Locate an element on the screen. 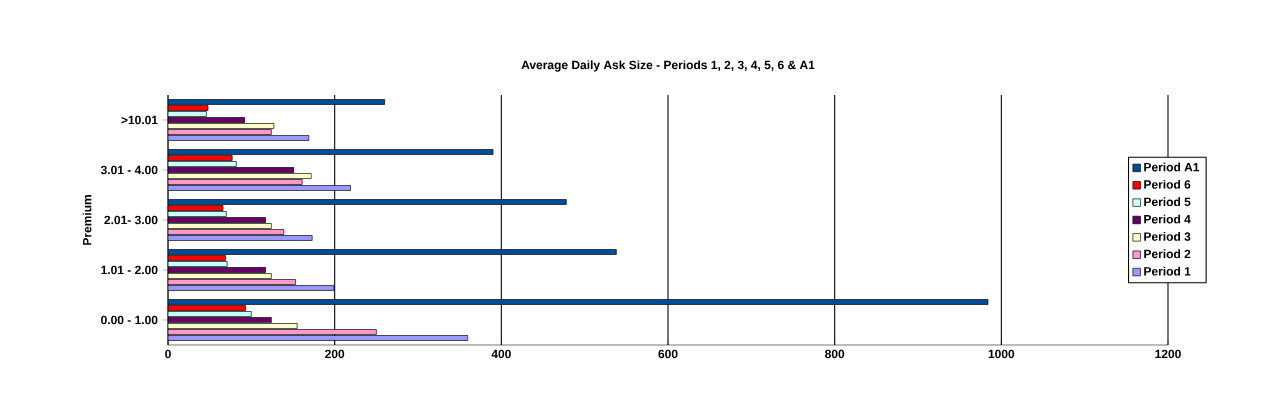 The width and height of the screenshot is (1267, 410). y-tick-label: 0.00 - 1.00 is located at coordinates (129, 320).